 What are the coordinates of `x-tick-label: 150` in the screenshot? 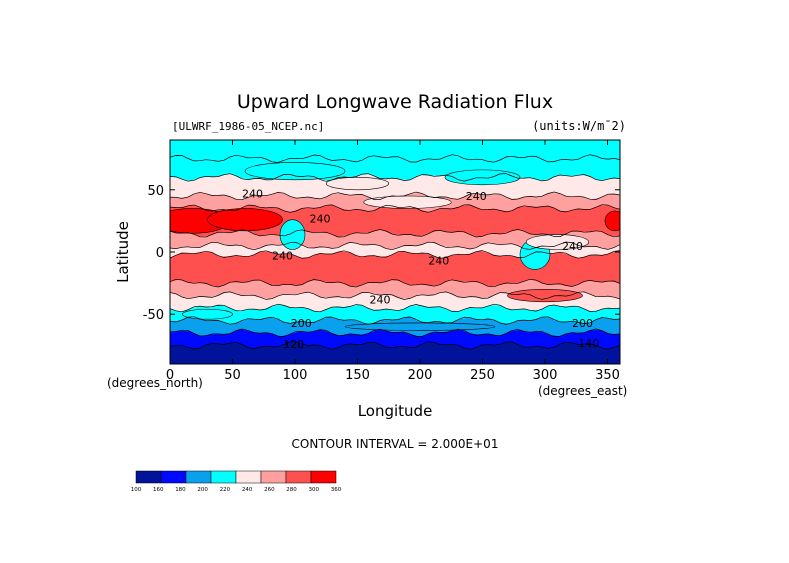 It's located at (357, 375).